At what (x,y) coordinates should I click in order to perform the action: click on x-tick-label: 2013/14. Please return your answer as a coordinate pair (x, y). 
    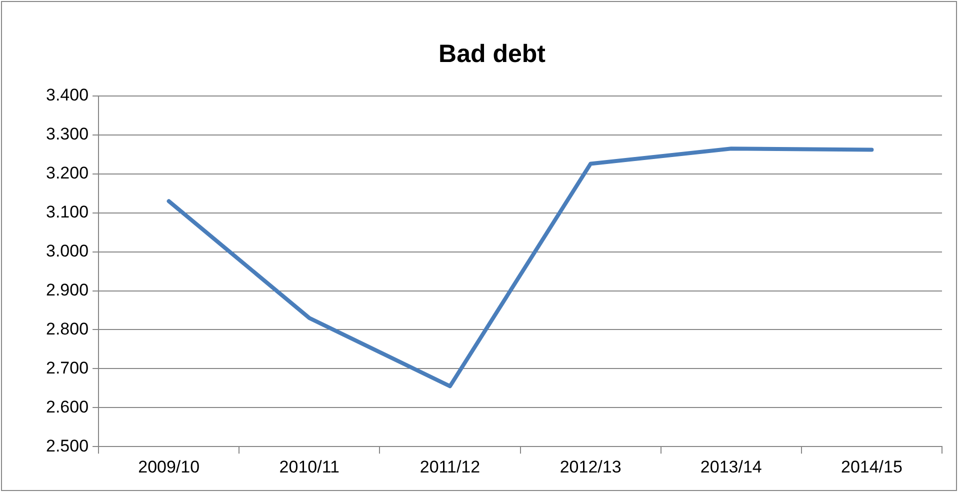
    Looking at the image, I should click on (731, 466).